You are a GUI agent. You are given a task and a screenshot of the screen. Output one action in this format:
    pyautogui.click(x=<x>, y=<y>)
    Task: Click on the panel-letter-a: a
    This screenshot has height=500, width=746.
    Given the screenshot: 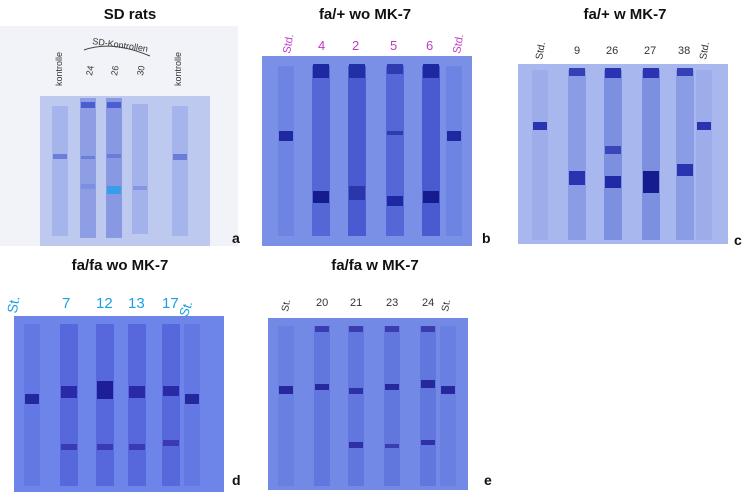 What is the action you would take?
    pyautogui.click(x=236, y=238)
    